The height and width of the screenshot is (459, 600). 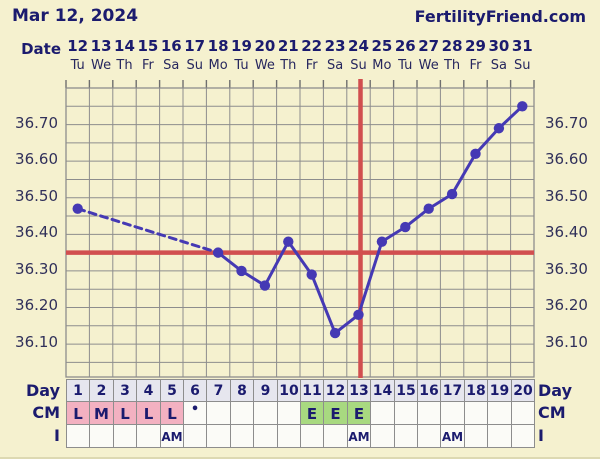 I want to click on day-cell: 14, so click(x=382, y=390).